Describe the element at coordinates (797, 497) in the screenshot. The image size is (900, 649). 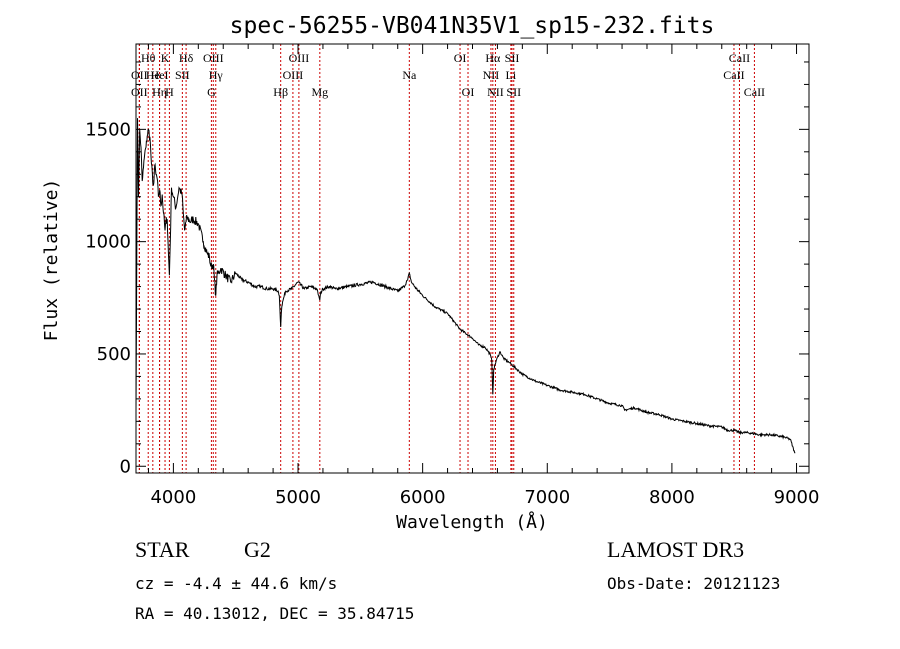
I see `x-tick-label: 9000` at that location.